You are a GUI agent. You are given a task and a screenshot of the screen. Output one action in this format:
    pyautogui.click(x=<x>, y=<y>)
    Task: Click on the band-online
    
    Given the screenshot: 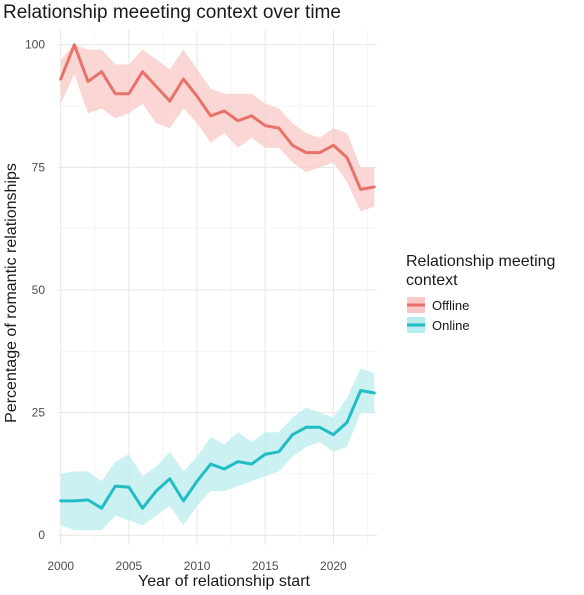 What is the action you would take?
    pyautogui.click(x=217, y=449)
    